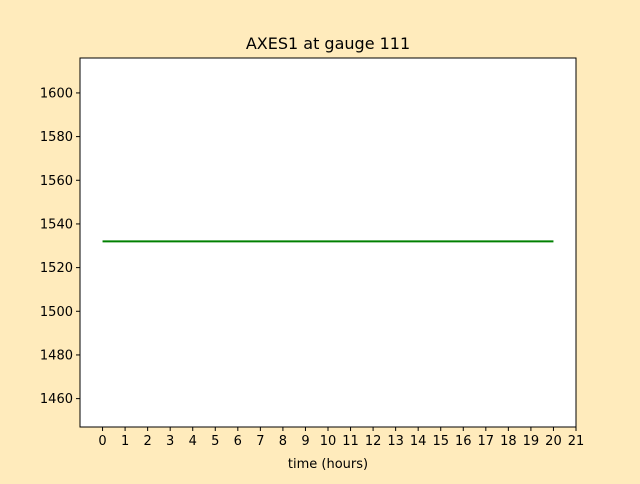 Image resolution: width=640 pixels, height=484 pixels. What do you see at coordinates (60, 246) in the screenshot?
I see `y-axis: 1460 1480 1500 1520 1540 1560 1580 1600` at bounding box center [60, 246].